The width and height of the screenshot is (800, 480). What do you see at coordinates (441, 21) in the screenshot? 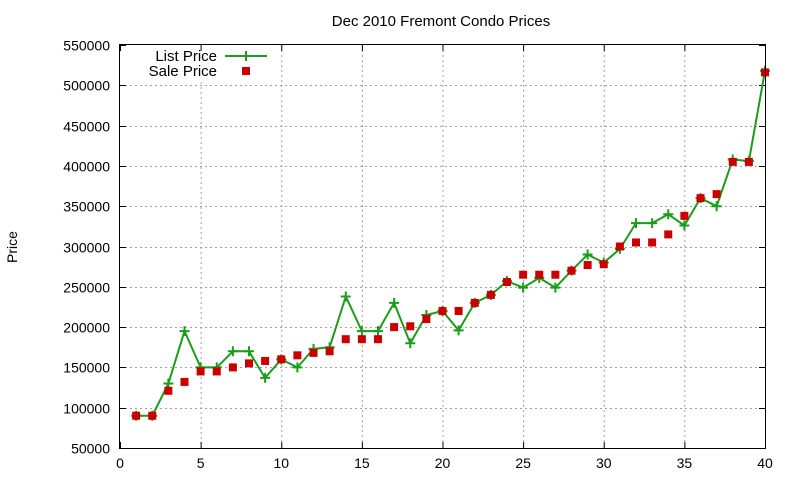
I see `chart-title: Dec 2010 Fremont Condo Prices` at bounding box center [441, 21].